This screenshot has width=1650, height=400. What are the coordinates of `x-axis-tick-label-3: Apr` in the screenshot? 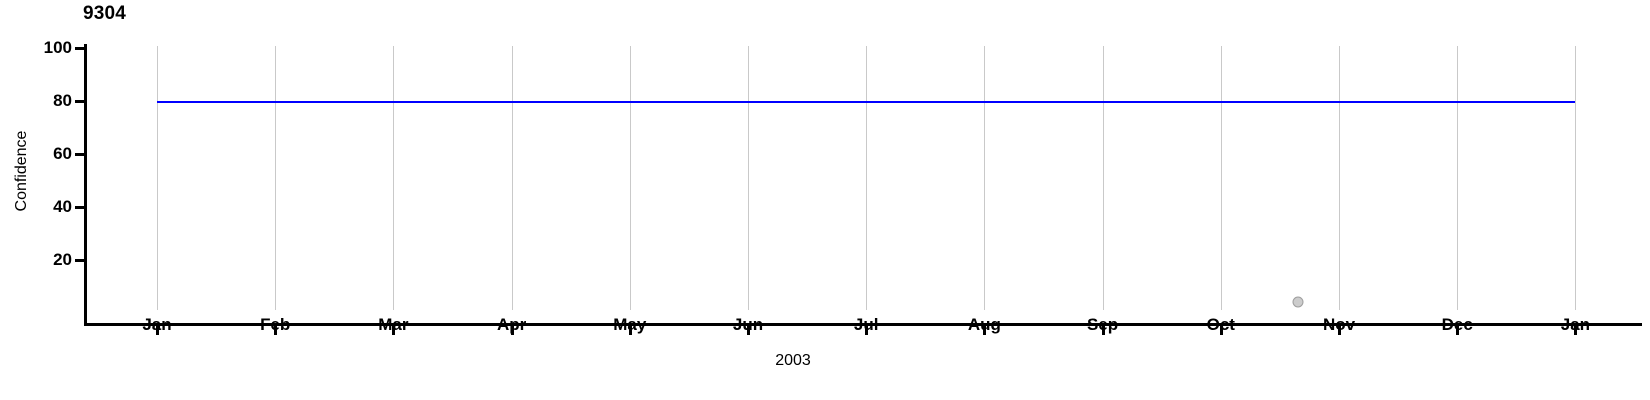 It's located at (511, 324).